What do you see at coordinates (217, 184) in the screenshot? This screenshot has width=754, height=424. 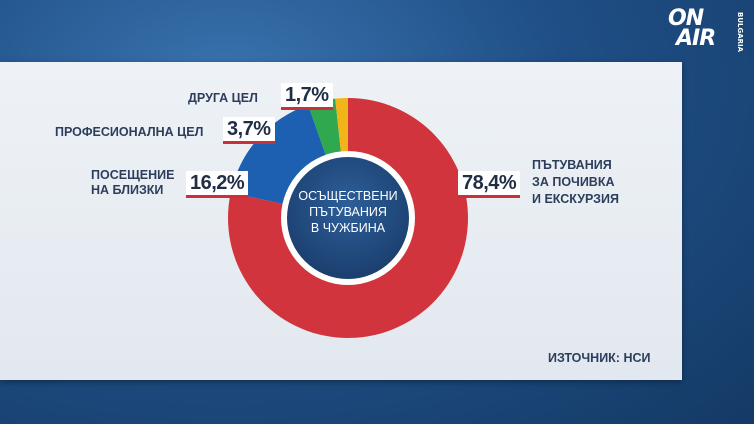 I see `pct-visit: 16,2%` at bounding box center [217, 184].